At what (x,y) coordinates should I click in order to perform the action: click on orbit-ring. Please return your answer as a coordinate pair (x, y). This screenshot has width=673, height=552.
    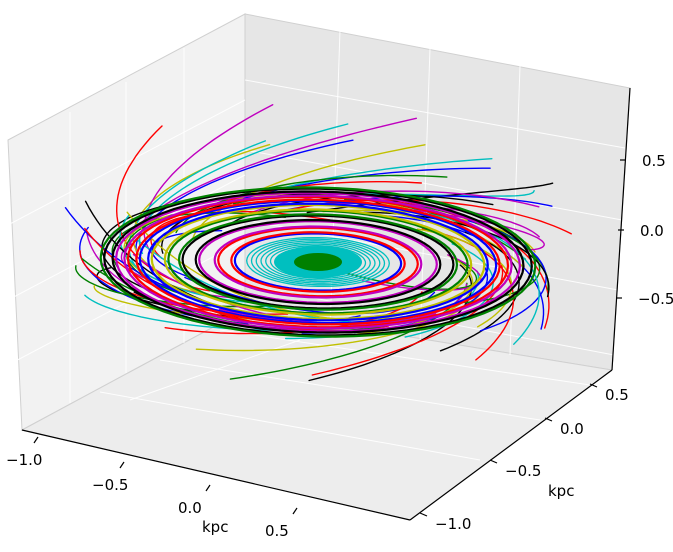
    Looking at the image, I should click on (318, 262).